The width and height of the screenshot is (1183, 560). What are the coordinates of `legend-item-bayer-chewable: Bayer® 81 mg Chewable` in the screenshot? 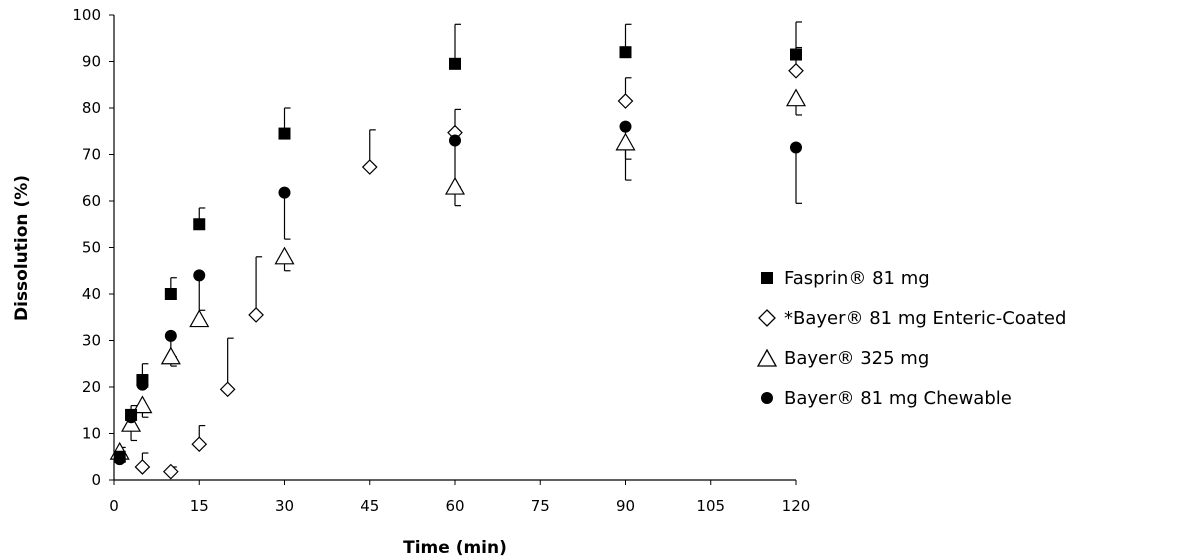 It's located at (911, 398).